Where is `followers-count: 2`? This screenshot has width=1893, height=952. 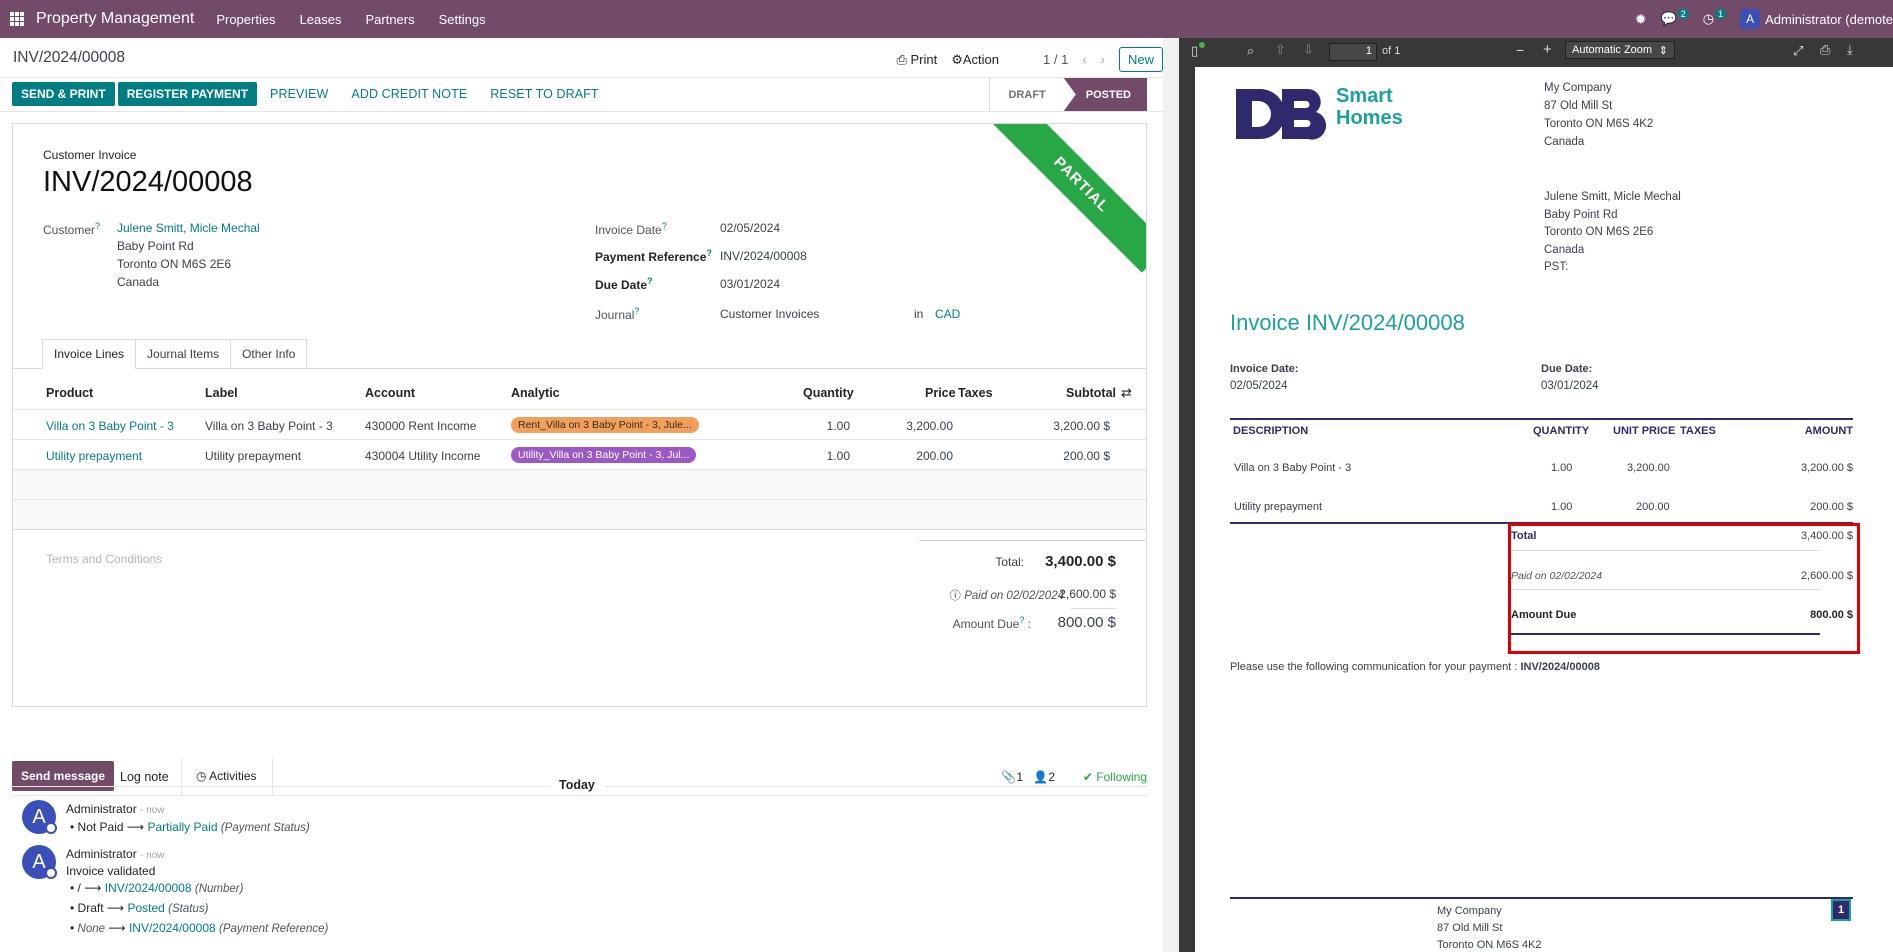
followers-count: 2 is located at coordinates (1051, 777).